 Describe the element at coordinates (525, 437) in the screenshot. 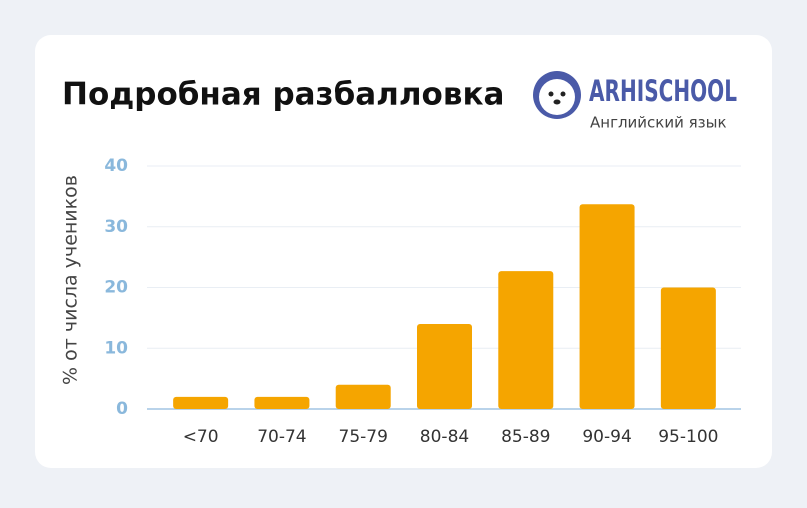

I see `x-tick-label: 85-89` at that location.